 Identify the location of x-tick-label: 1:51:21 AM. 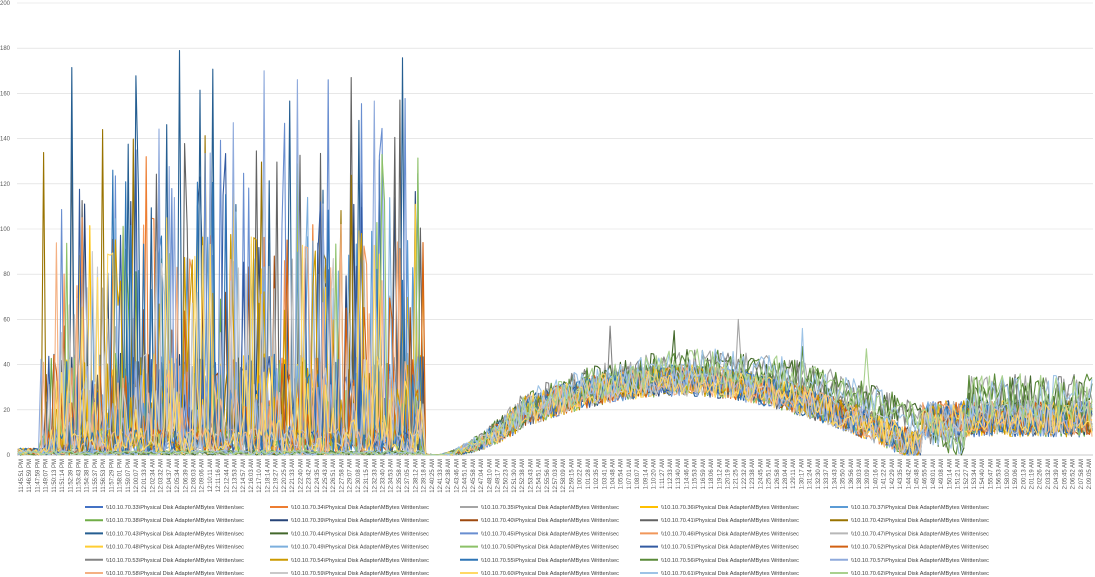
(959, 474).